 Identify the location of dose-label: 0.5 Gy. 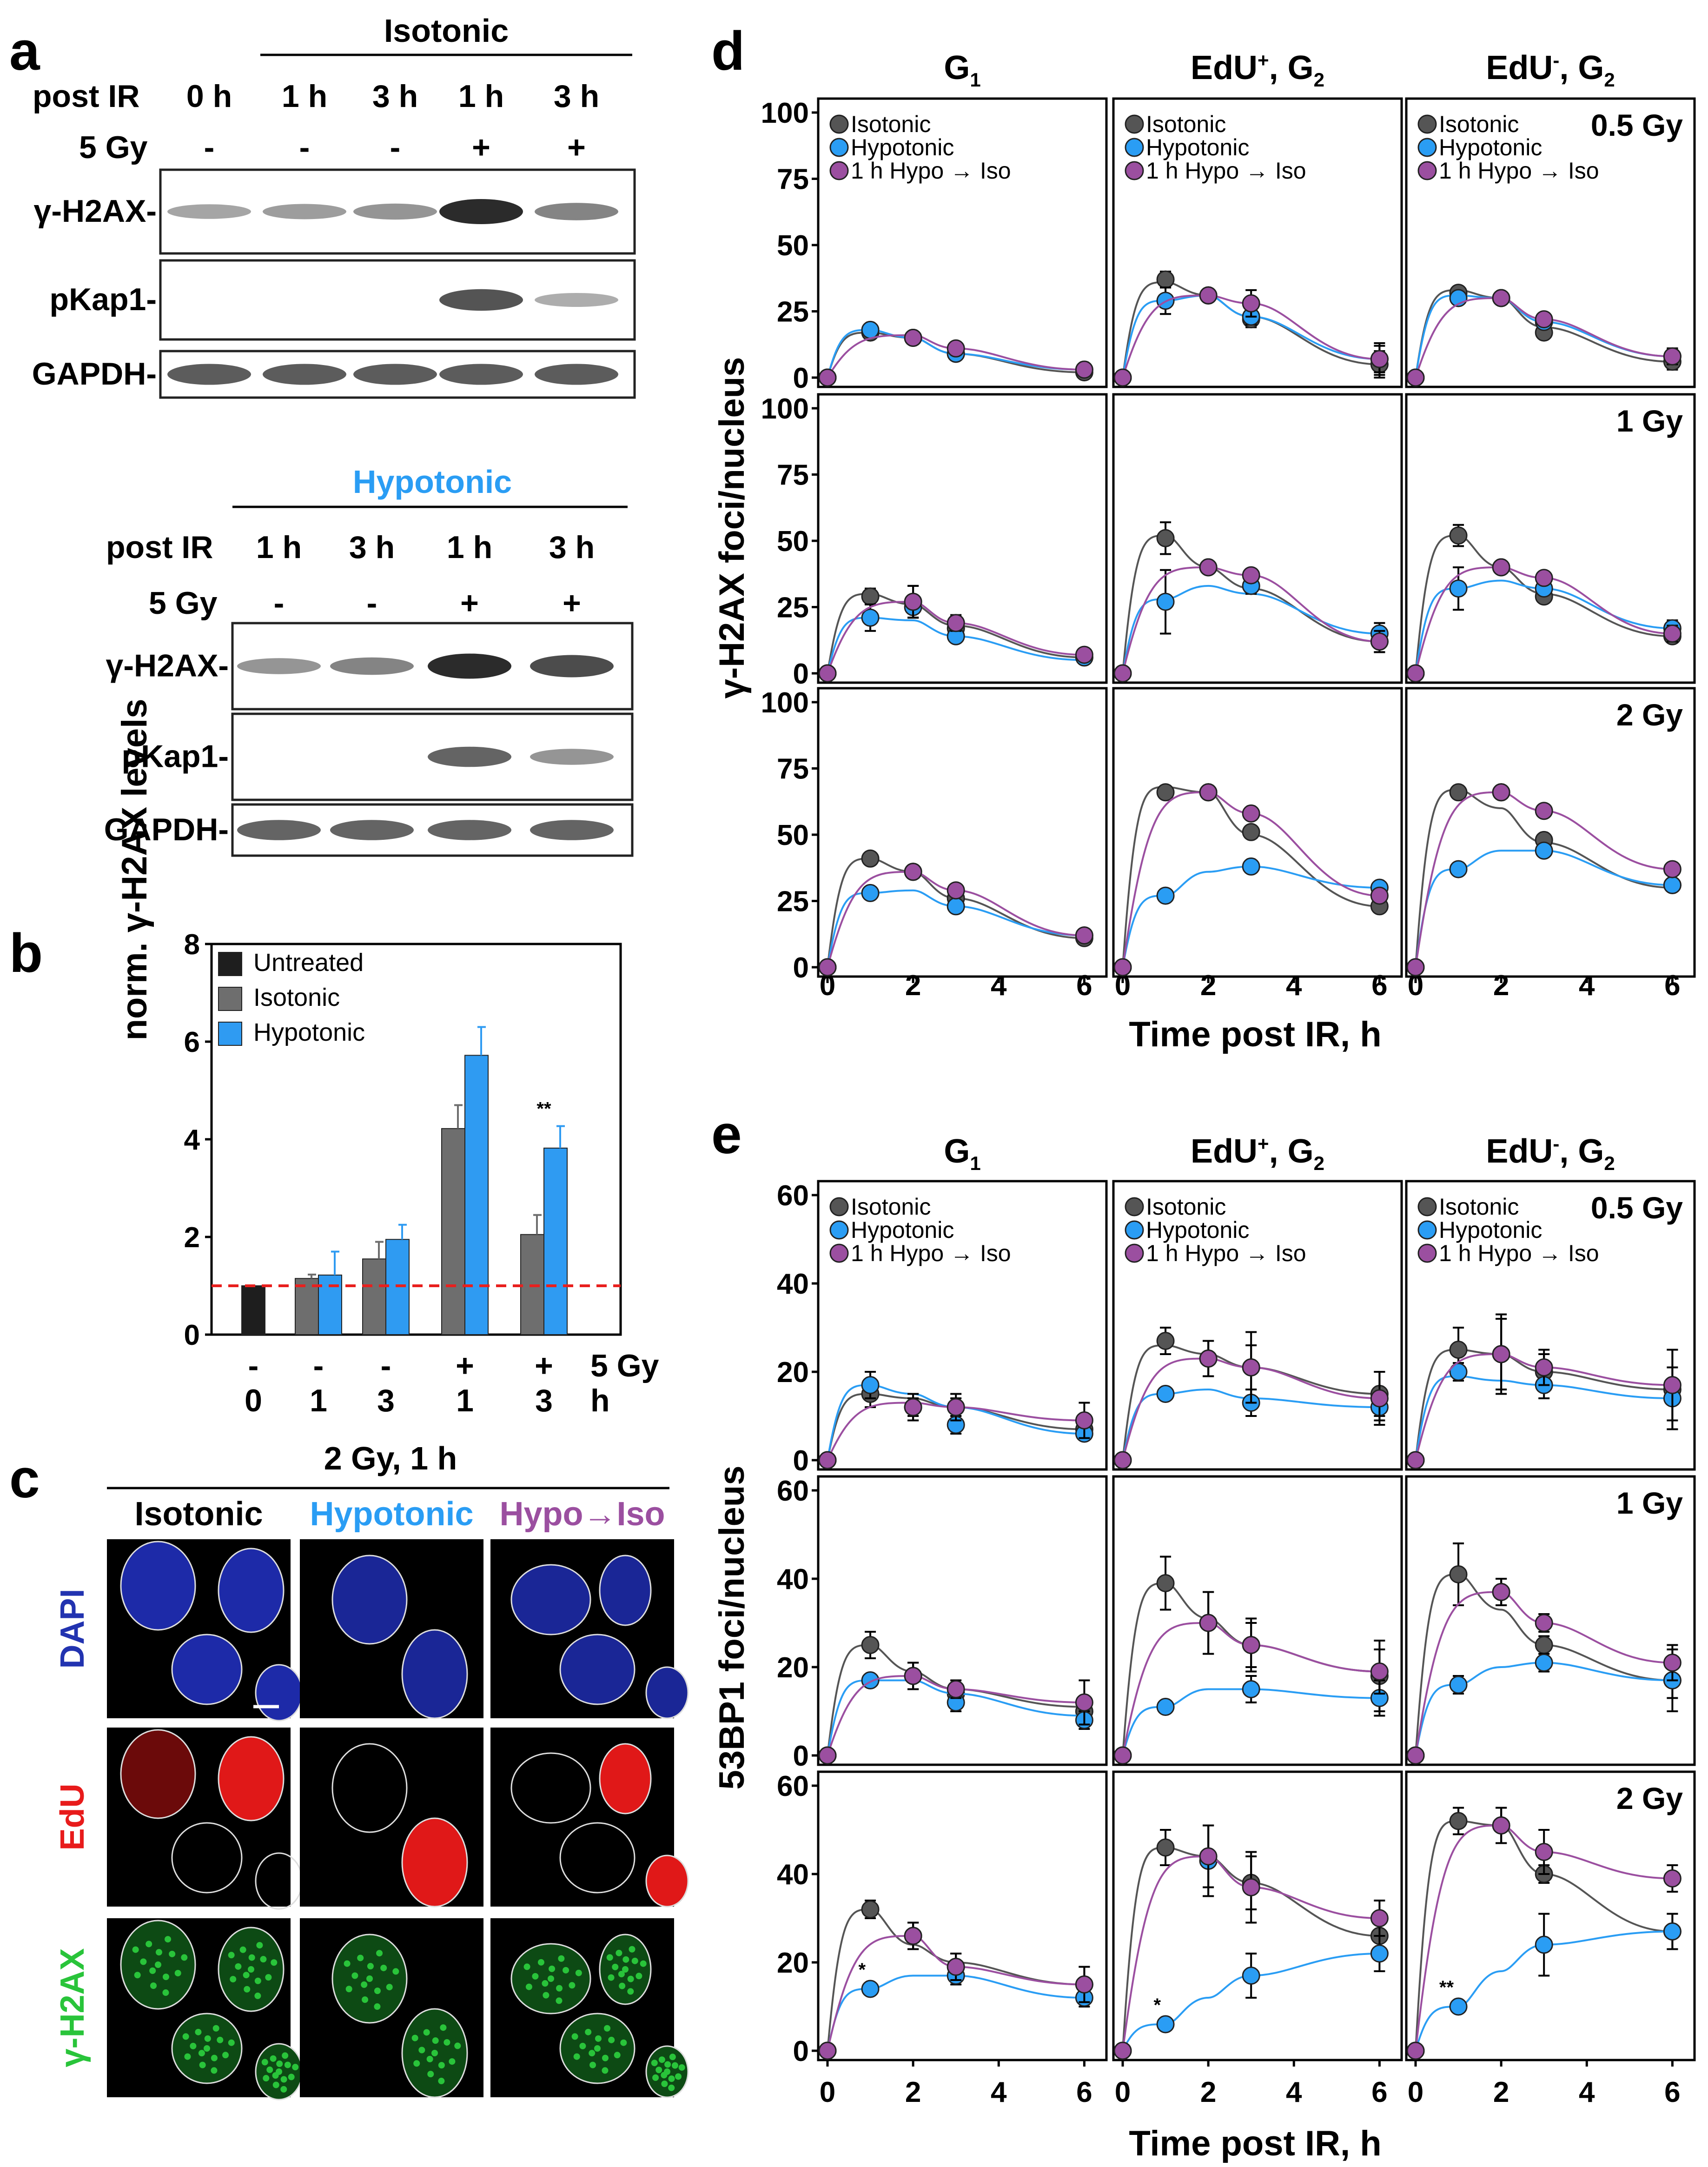
(1637, 1207).